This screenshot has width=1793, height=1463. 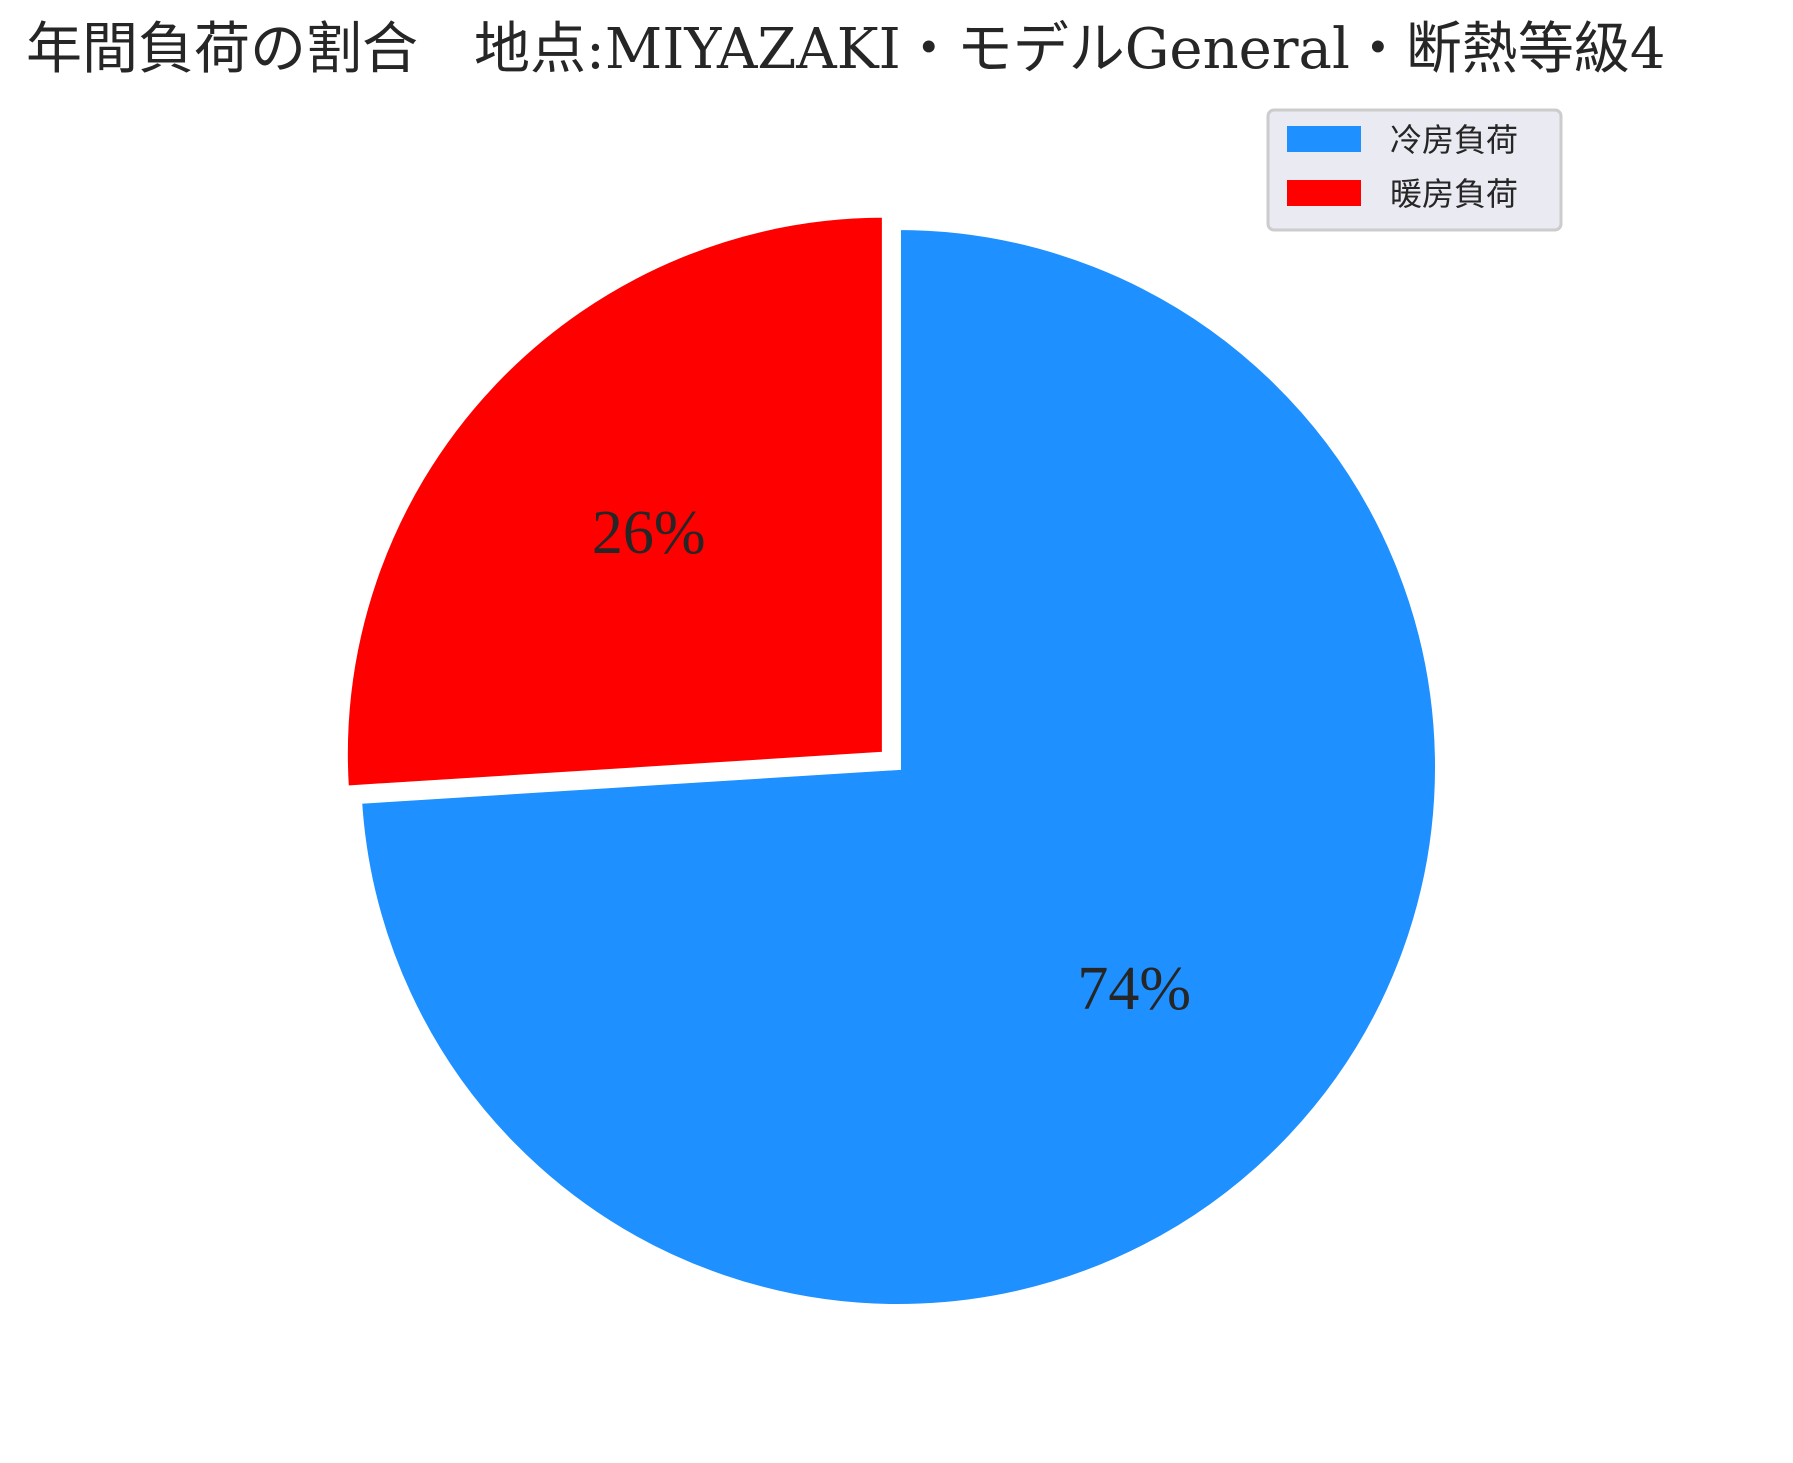 What do you see at coordinates (1414, 170) in the screenshot?
I see `legend: 冷房負荷 暖房負荷` at bounding box center [1414, 170].